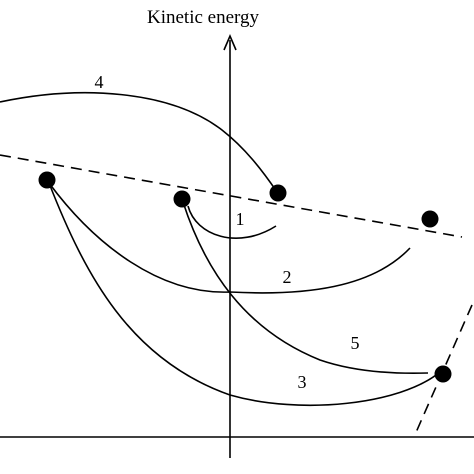 The image size is (474, 474). I want to click on curve-4-label: 4, so click(99, 82).